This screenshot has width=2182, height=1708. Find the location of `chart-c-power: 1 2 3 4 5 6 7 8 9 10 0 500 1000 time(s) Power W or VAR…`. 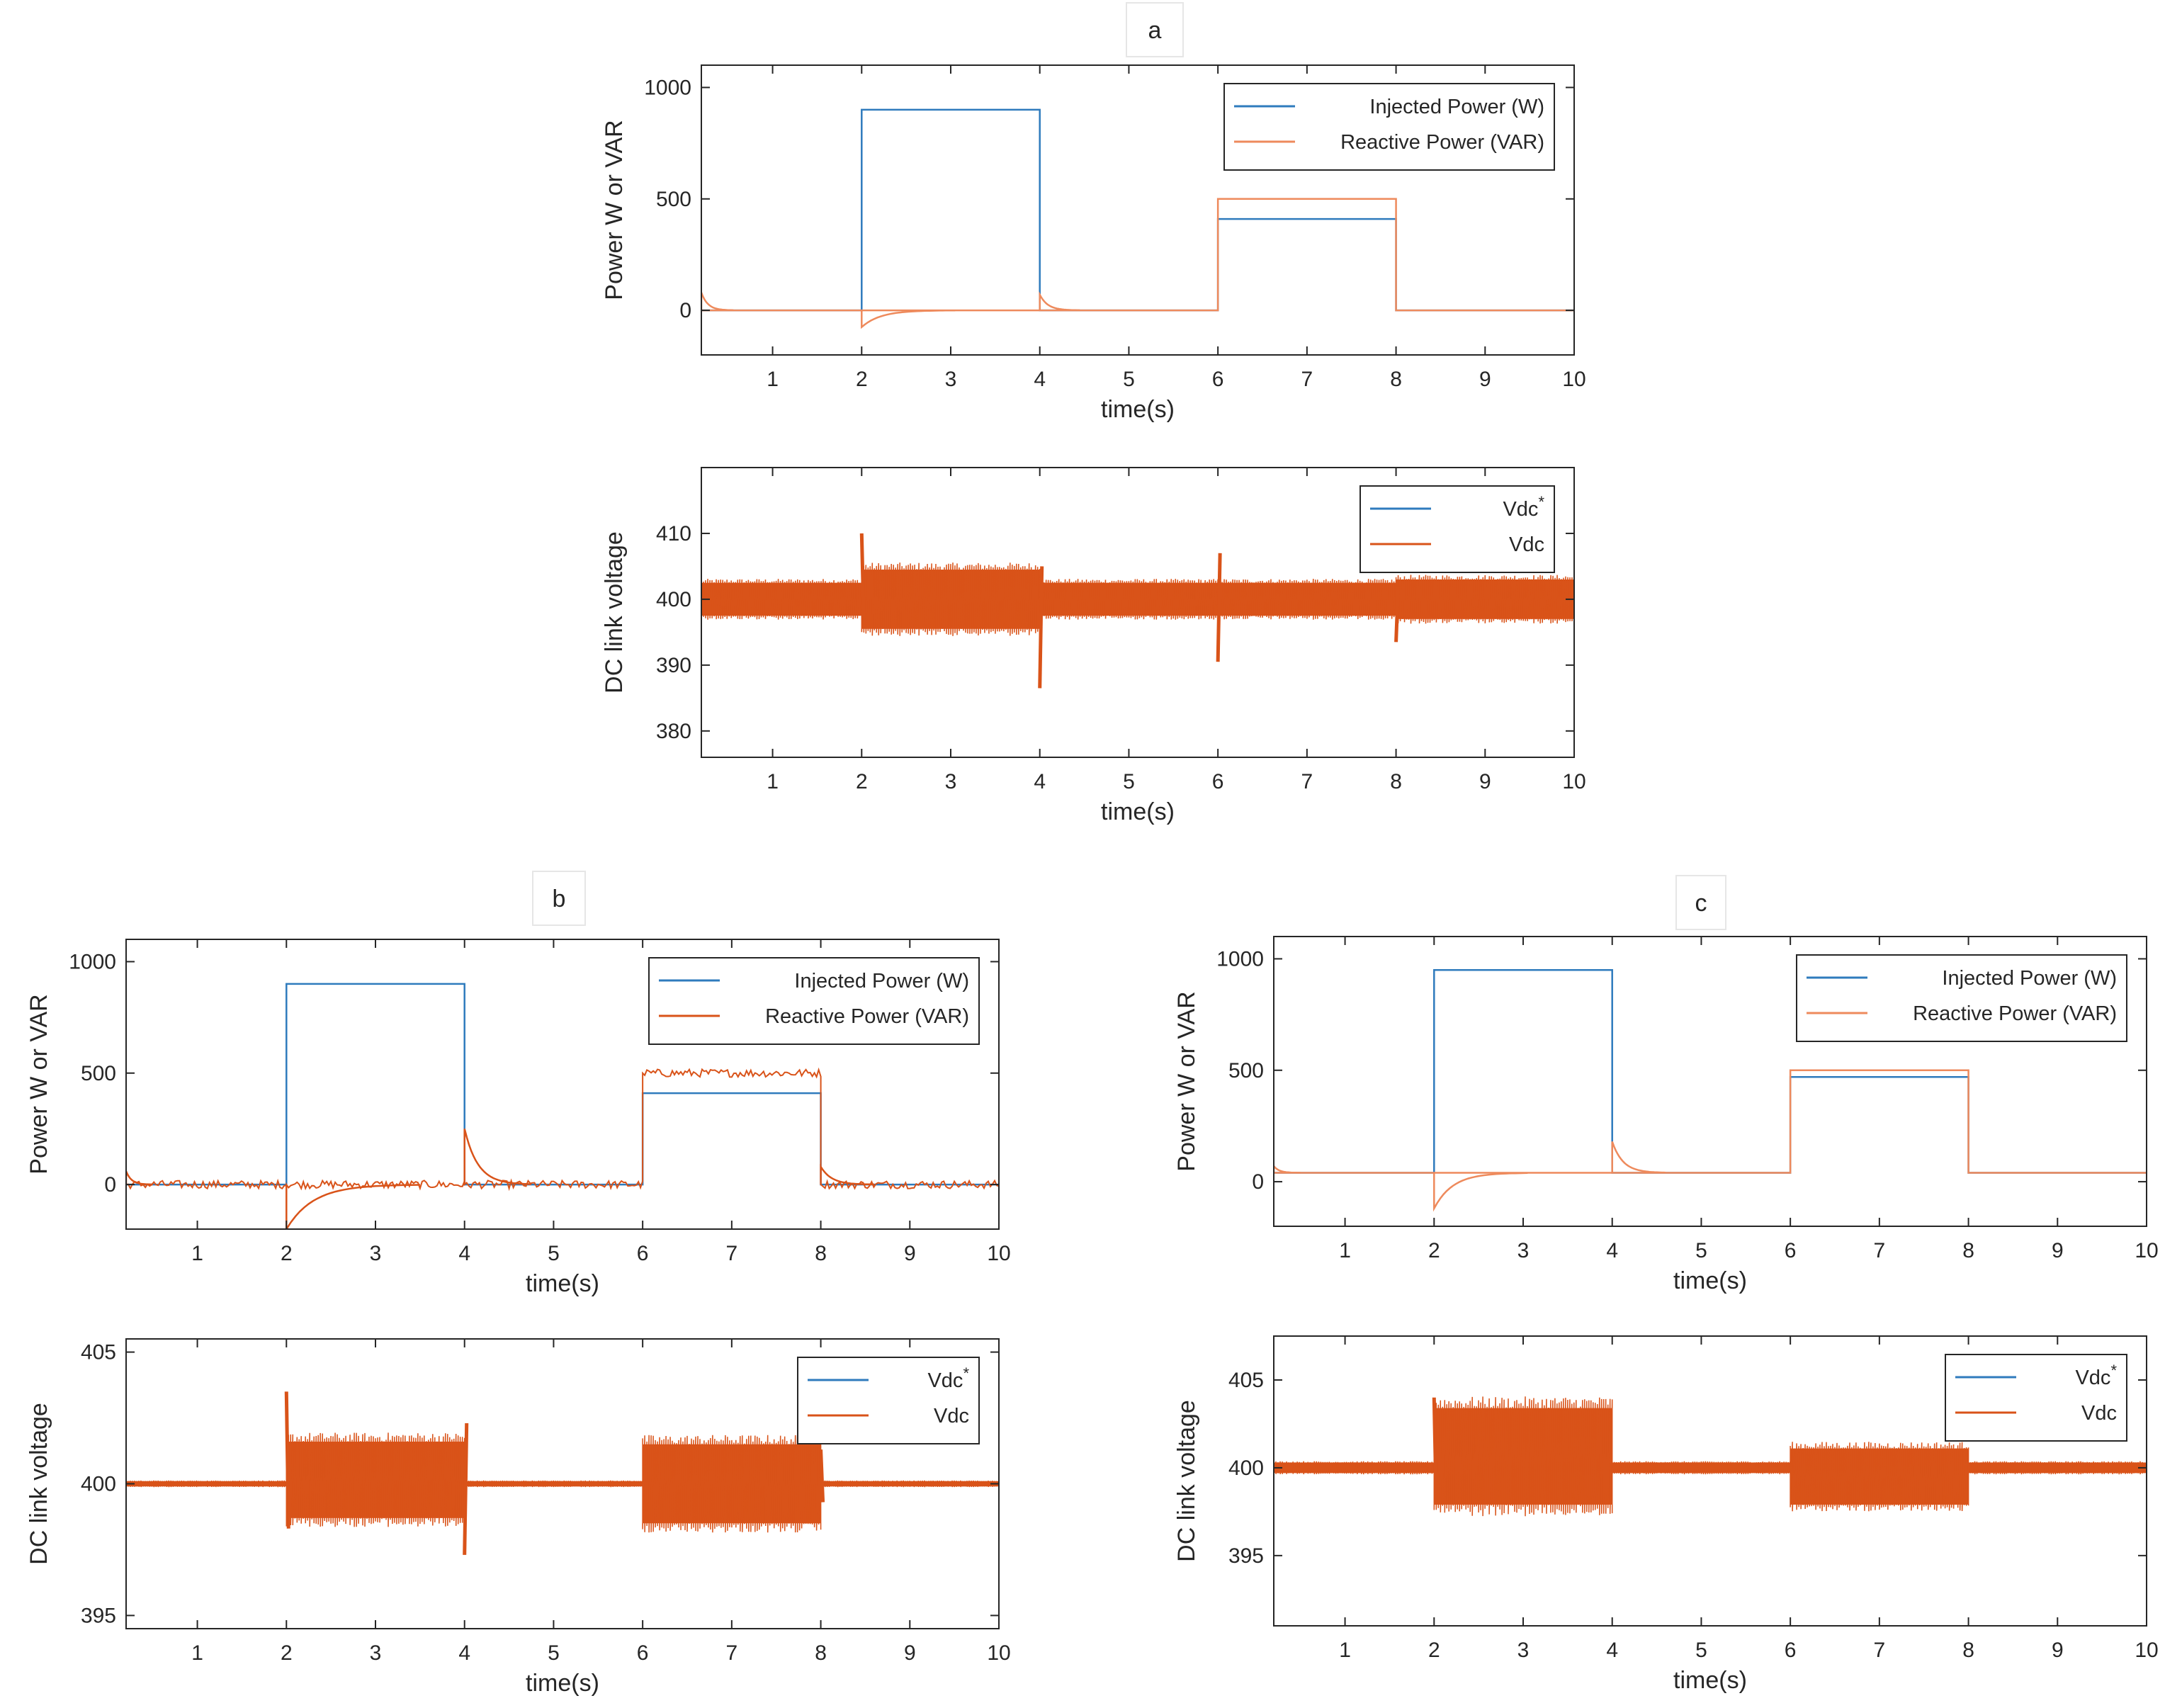

chart-c-power: 1 2 3 4 5 6 7 8 9 10 0 500 1000 time(s) Power W or VAR… is located at coordinates (1666, 1115).